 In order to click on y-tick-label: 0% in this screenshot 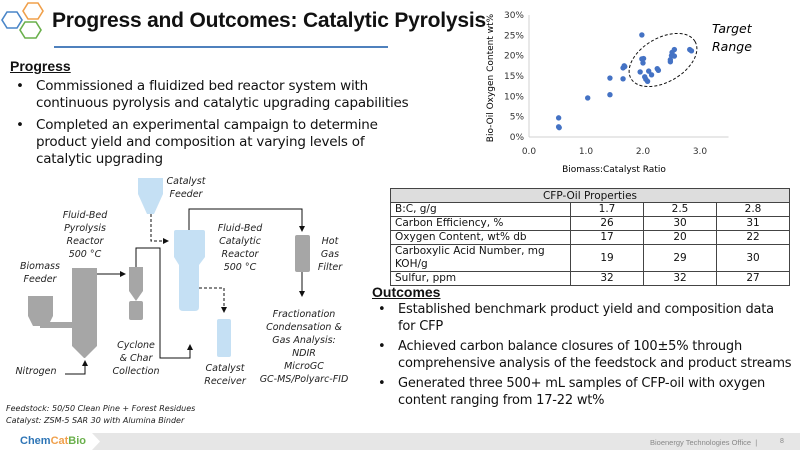, I will do `click(517, 138)`.